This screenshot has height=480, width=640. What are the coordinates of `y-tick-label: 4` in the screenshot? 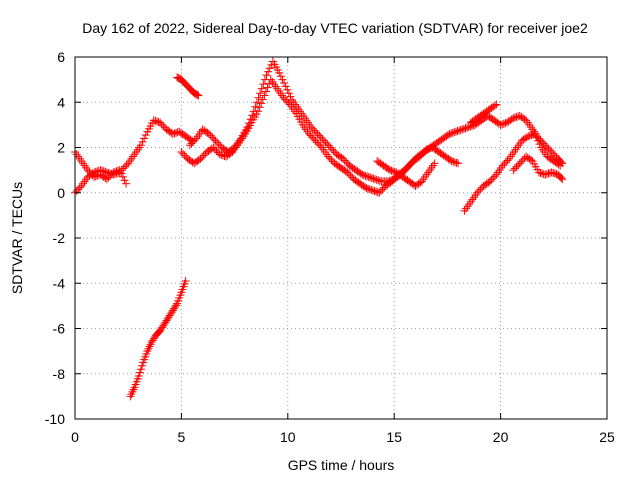 It's located at (61, 102).